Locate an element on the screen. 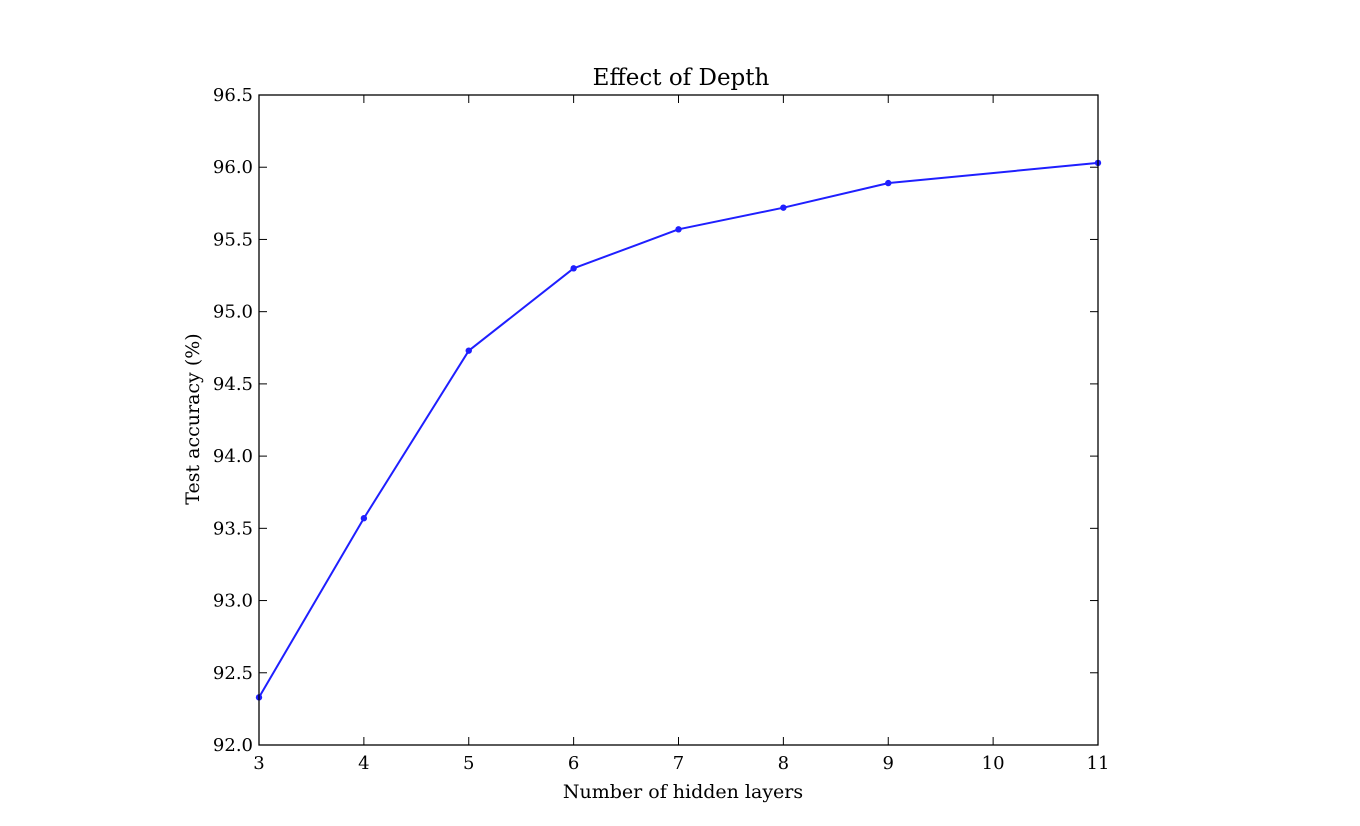 This screenshot has width=1360, height=826. y-tick-label: 92.0 is located at coordinates (233, 745).